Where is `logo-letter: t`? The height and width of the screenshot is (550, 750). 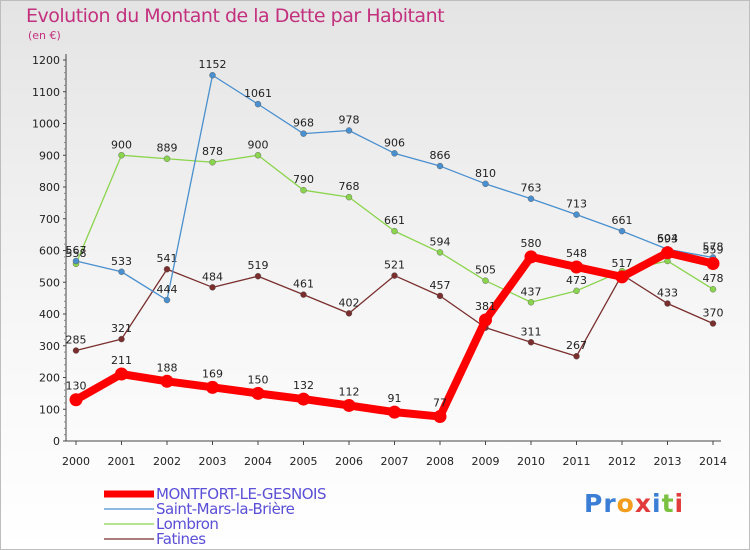 logo-letter: t is located at coordinates (668, 503).